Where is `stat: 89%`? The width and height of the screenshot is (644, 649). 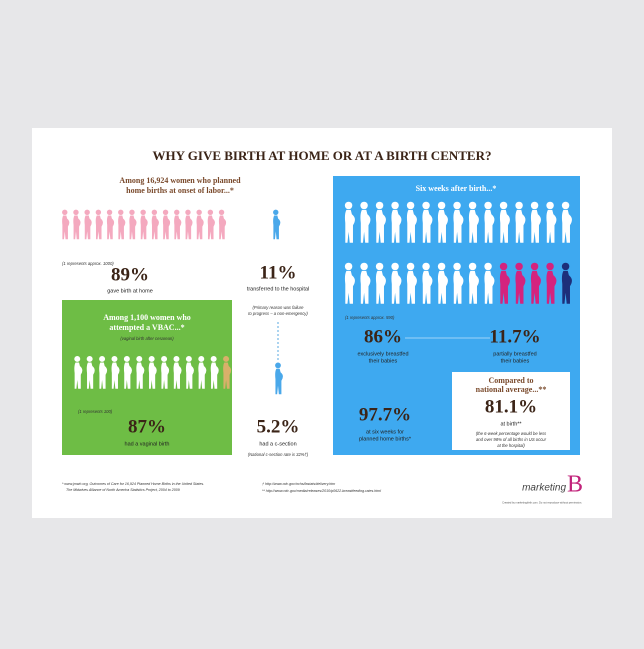 stat: 89% is located at coordinates (130, 274).